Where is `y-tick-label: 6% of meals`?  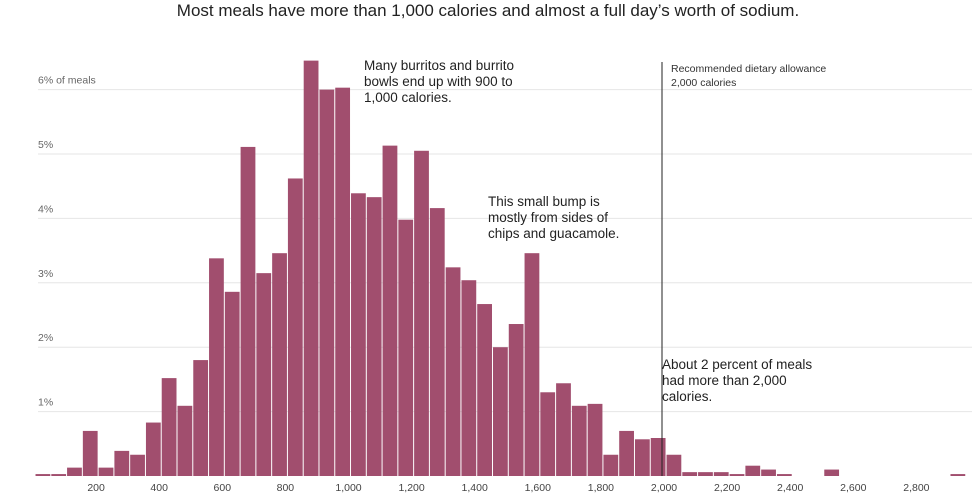 y-tick-label: 6% of meals is located at coordinates (67, 81).